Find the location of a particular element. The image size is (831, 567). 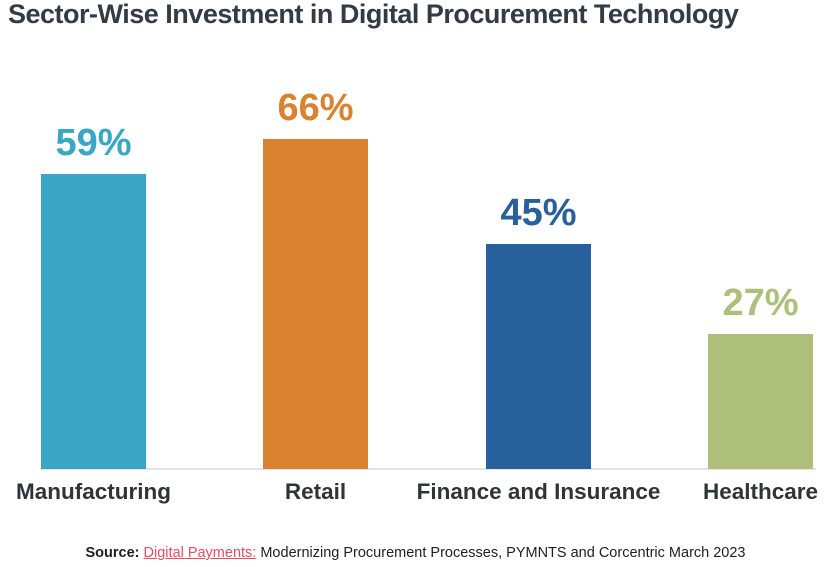

bar-value-label: 66% is located at coordinates (315, 108).